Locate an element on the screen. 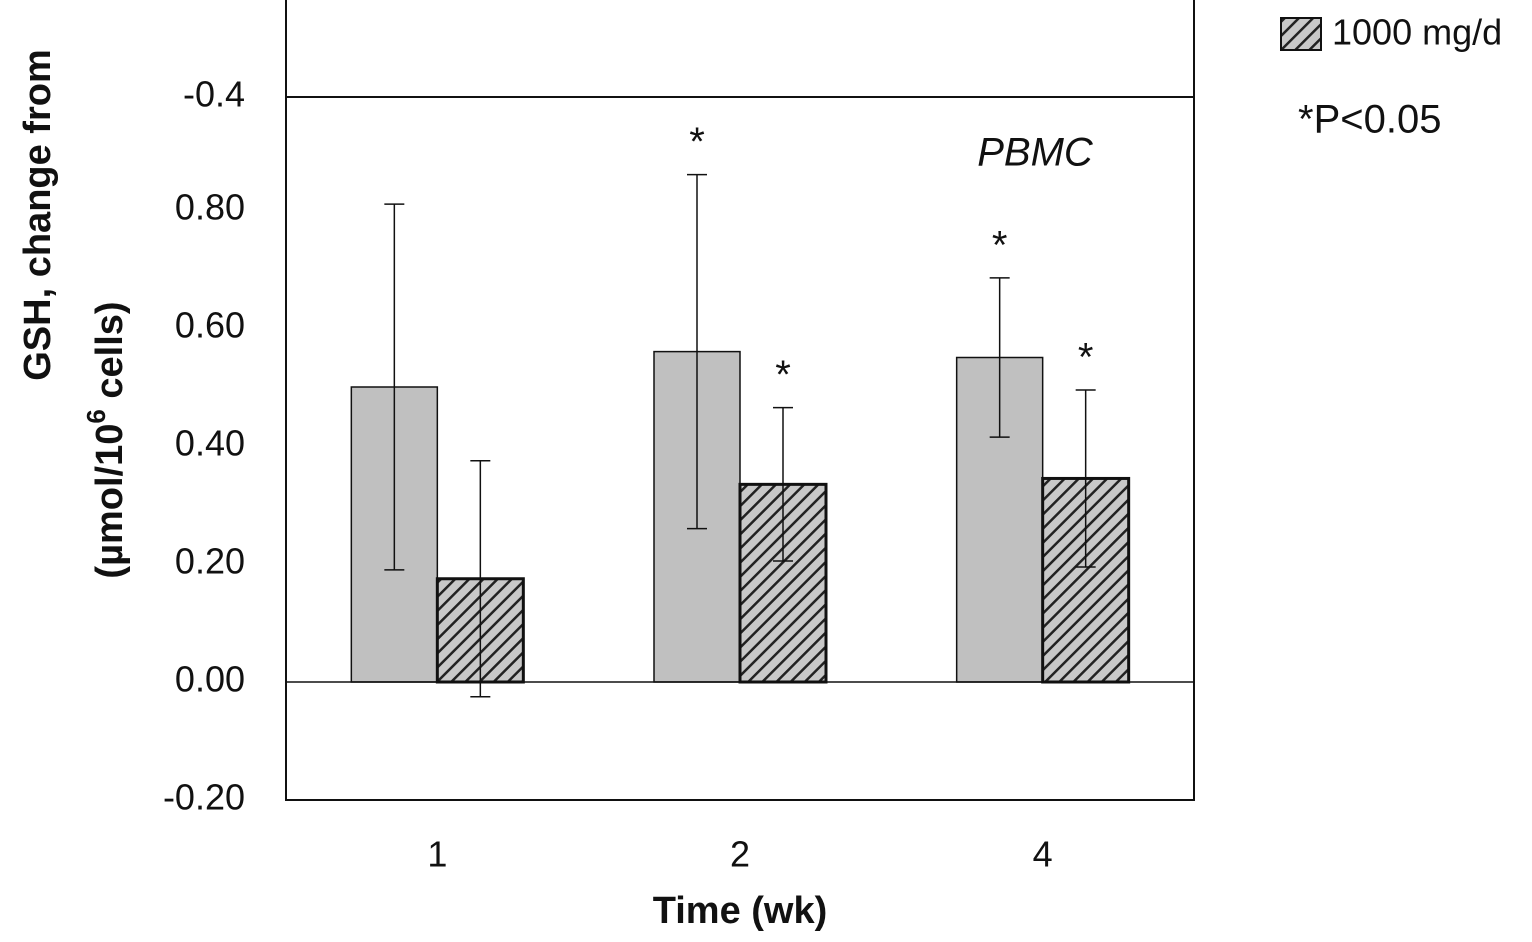 This screenshot has width=1532, height=942. annotation: PBMC is located at coordinates (1035, 153).